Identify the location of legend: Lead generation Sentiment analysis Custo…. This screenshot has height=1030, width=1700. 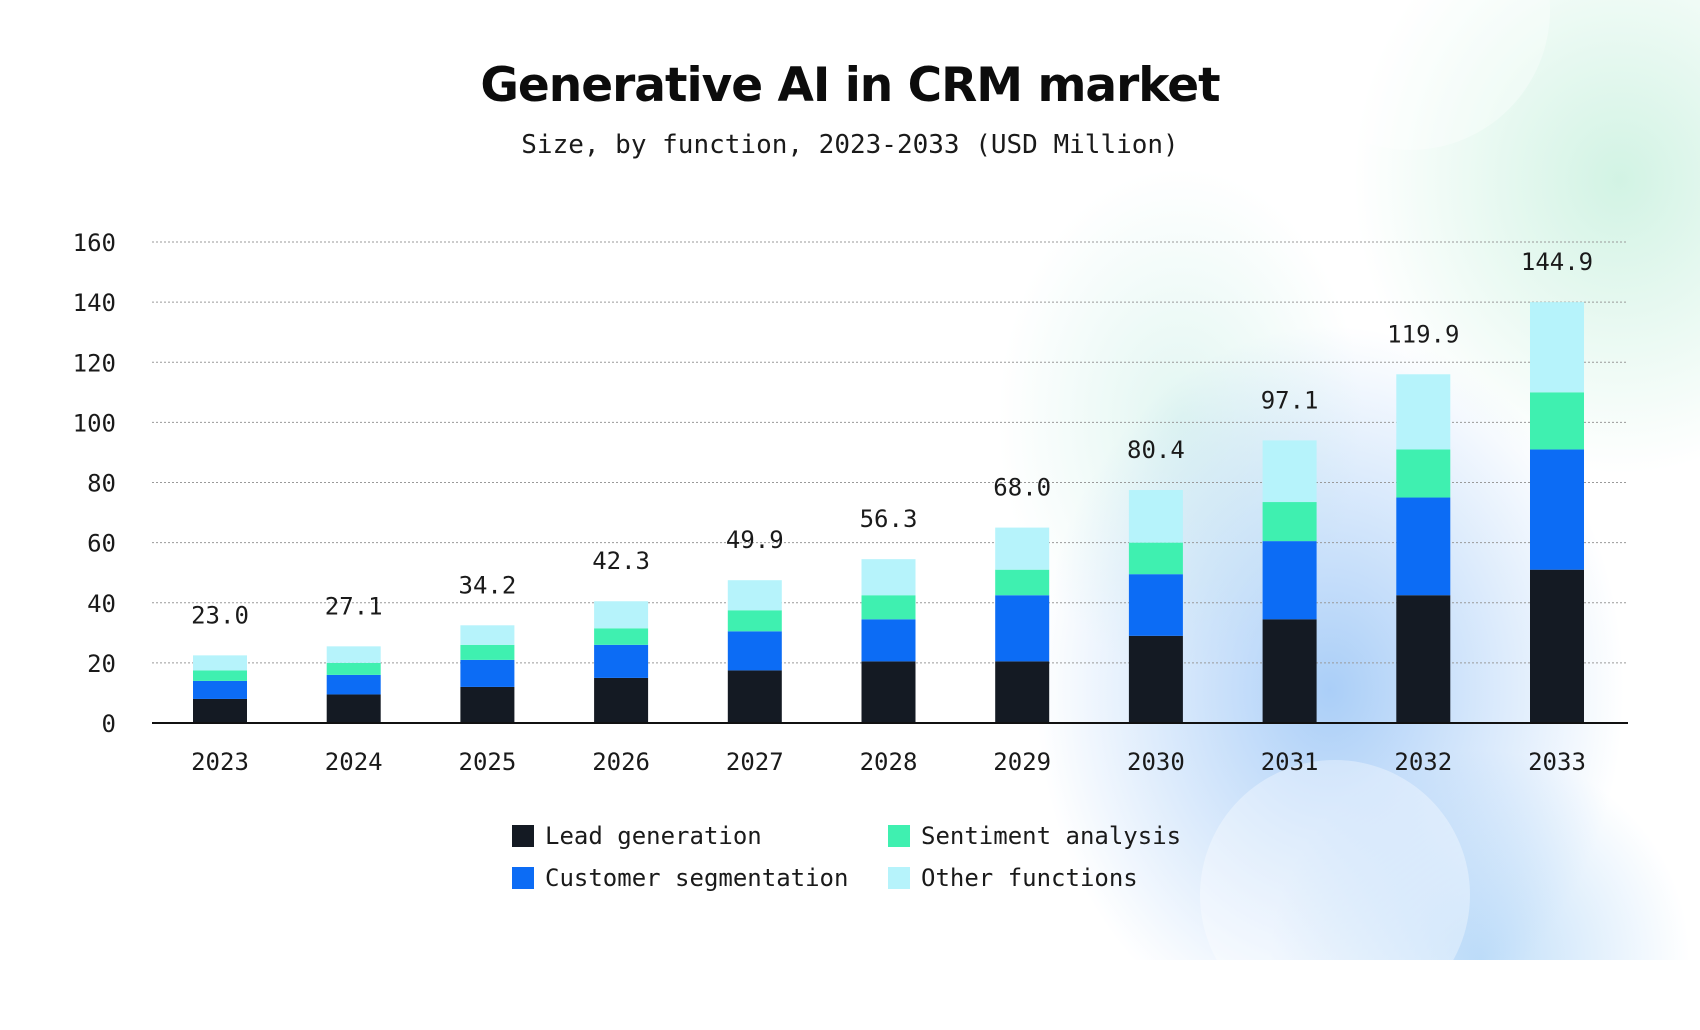
(860, 857).